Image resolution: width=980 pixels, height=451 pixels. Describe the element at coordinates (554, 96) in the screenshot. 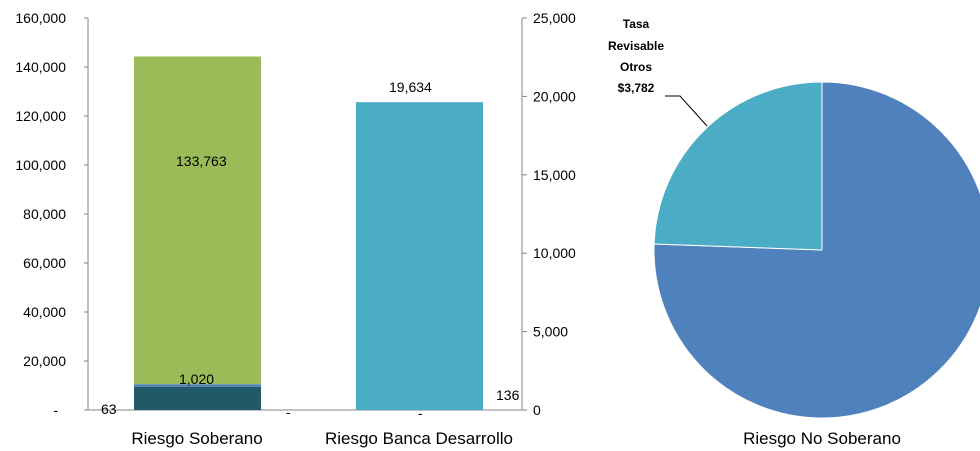

I see `right-tick-label: 20,000` at that location.